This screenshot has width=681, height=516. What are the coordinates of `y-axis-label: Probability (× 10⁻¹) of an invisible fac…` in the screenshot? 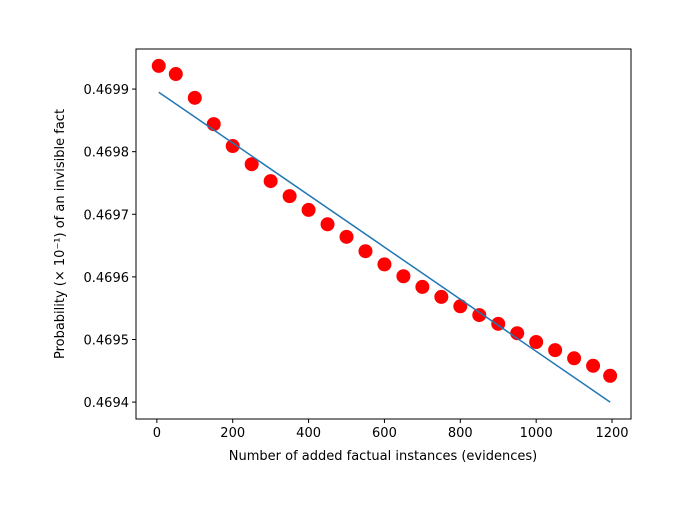 It's located at (60, 234).